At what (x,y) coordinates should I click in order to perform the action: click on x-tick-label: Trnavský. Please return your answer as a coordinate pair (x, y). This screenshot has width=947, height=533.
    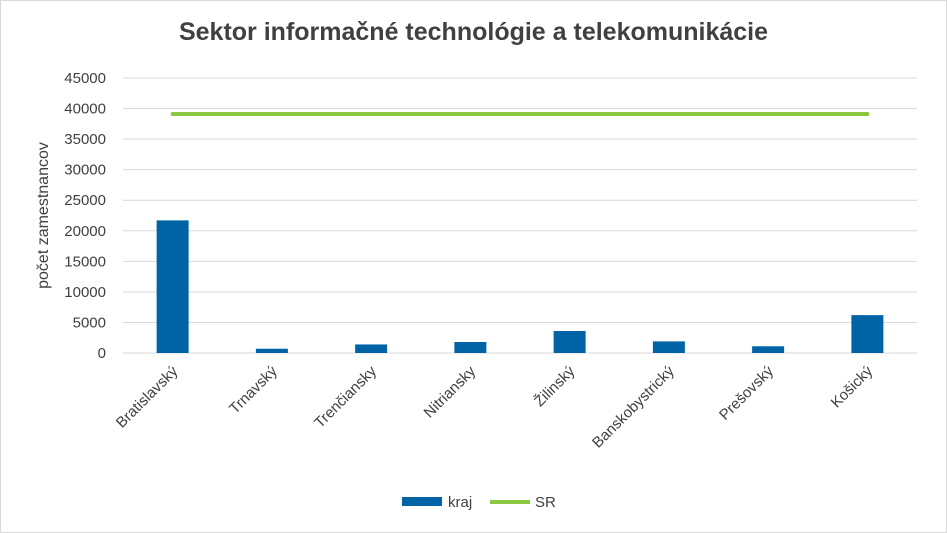
    Looking at the image, I should click on (253, 389).